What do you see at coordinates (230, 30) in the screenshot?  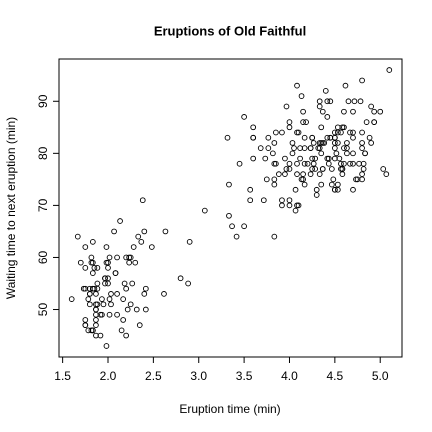 I see `chart-title: Eruptions of Old Faithful` at bounding box center [230, 30].